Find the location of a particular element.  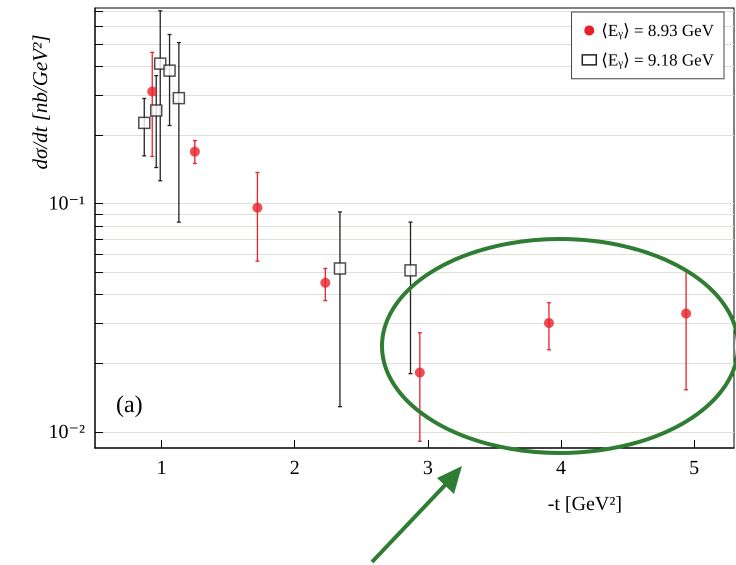

annotation: (a) is located at coordinates (129, 405).